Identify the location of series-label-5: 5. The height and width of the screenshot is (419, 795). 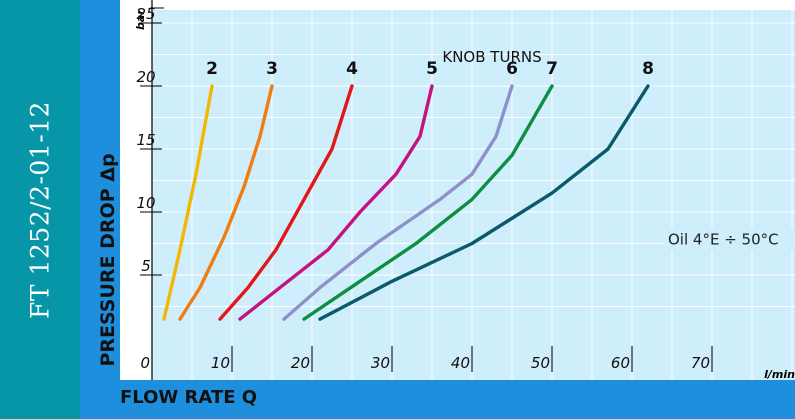
(432, 69).